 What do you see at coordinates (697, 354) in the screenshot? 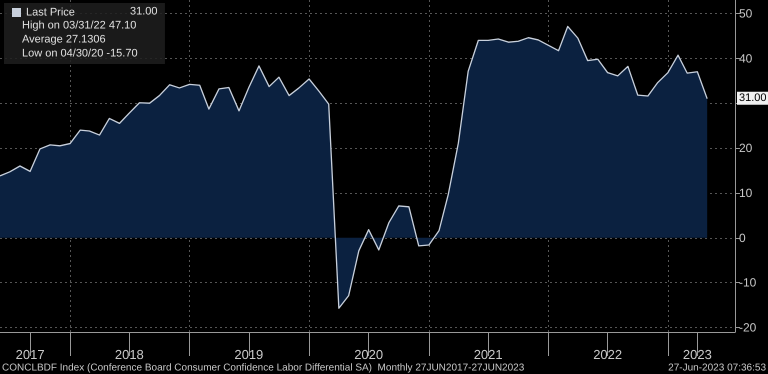
I see `x-tick-label: 2023` at bounding box center [697, 354].